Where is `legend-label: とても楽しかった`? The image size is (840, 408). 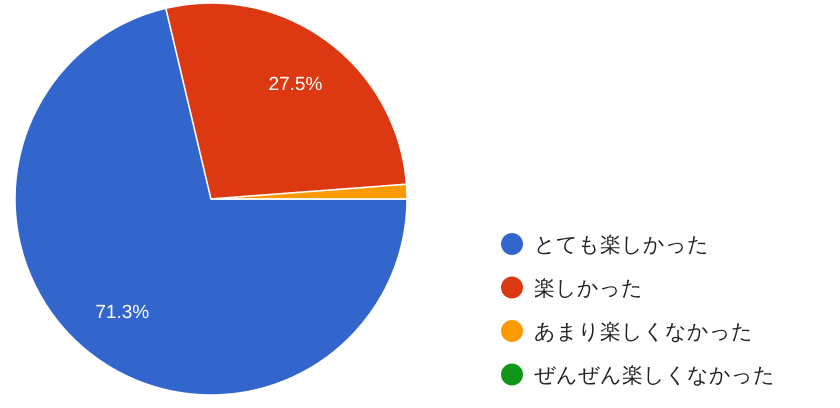 legend-label: とても楽しかった is located at coordinates (621, 244).